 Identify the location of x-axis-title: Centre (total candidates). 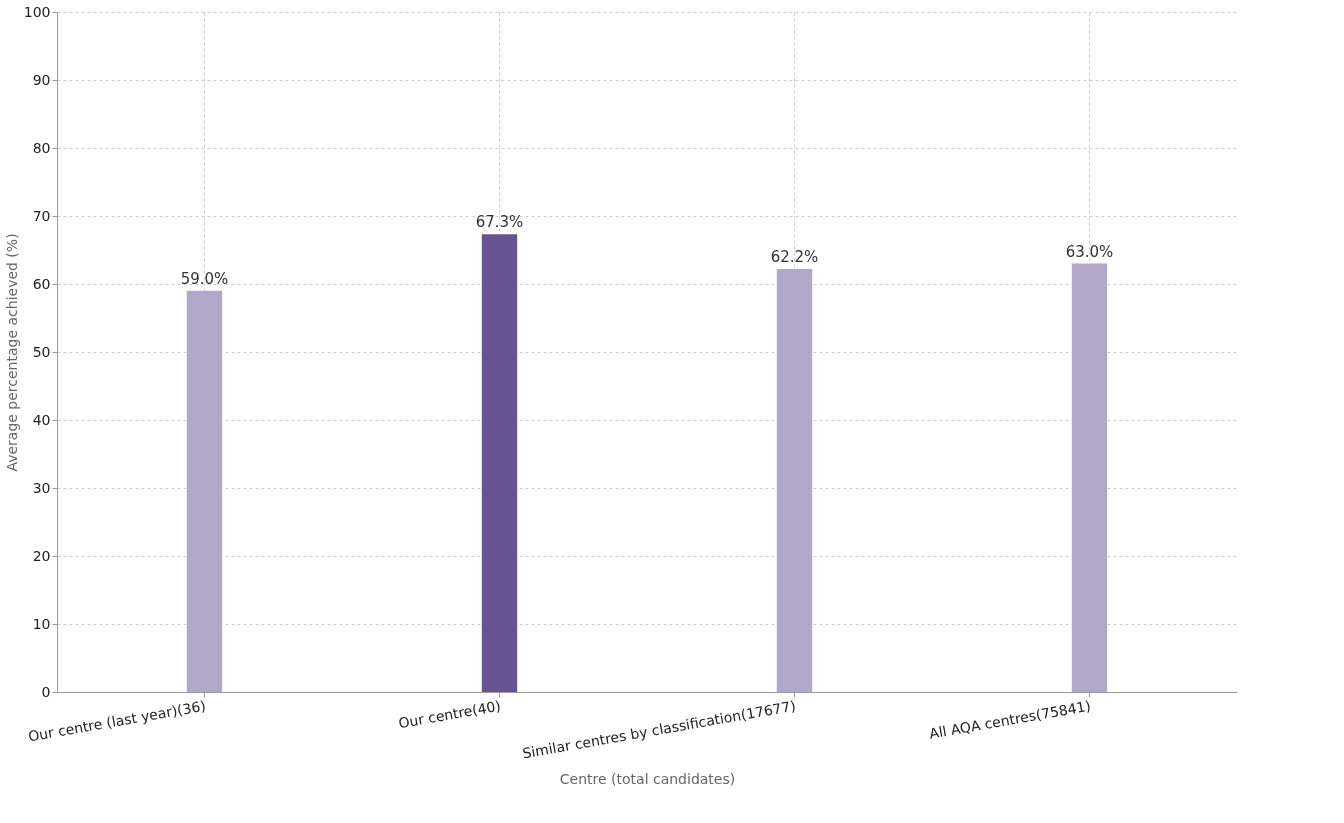
(647, 779).